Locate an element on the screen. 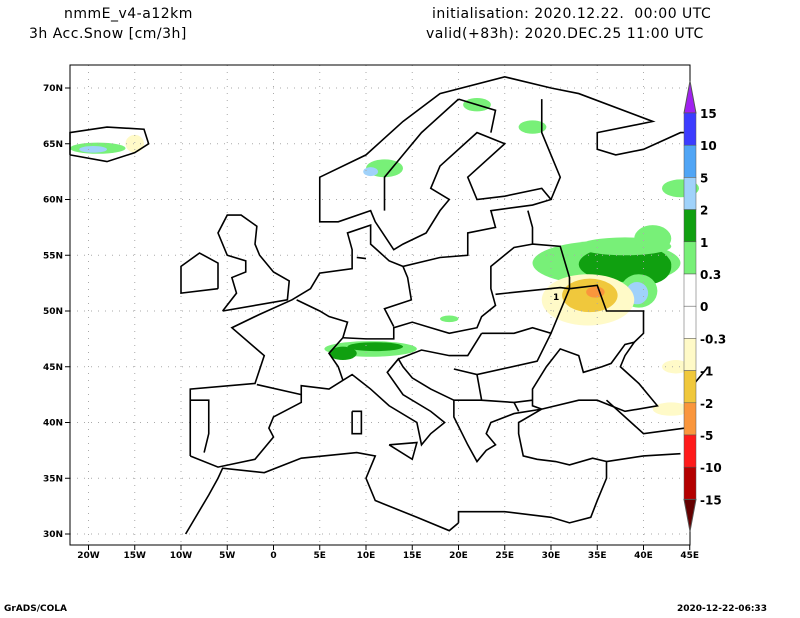  lon-label: 45E is located at coordinates (689, 556).